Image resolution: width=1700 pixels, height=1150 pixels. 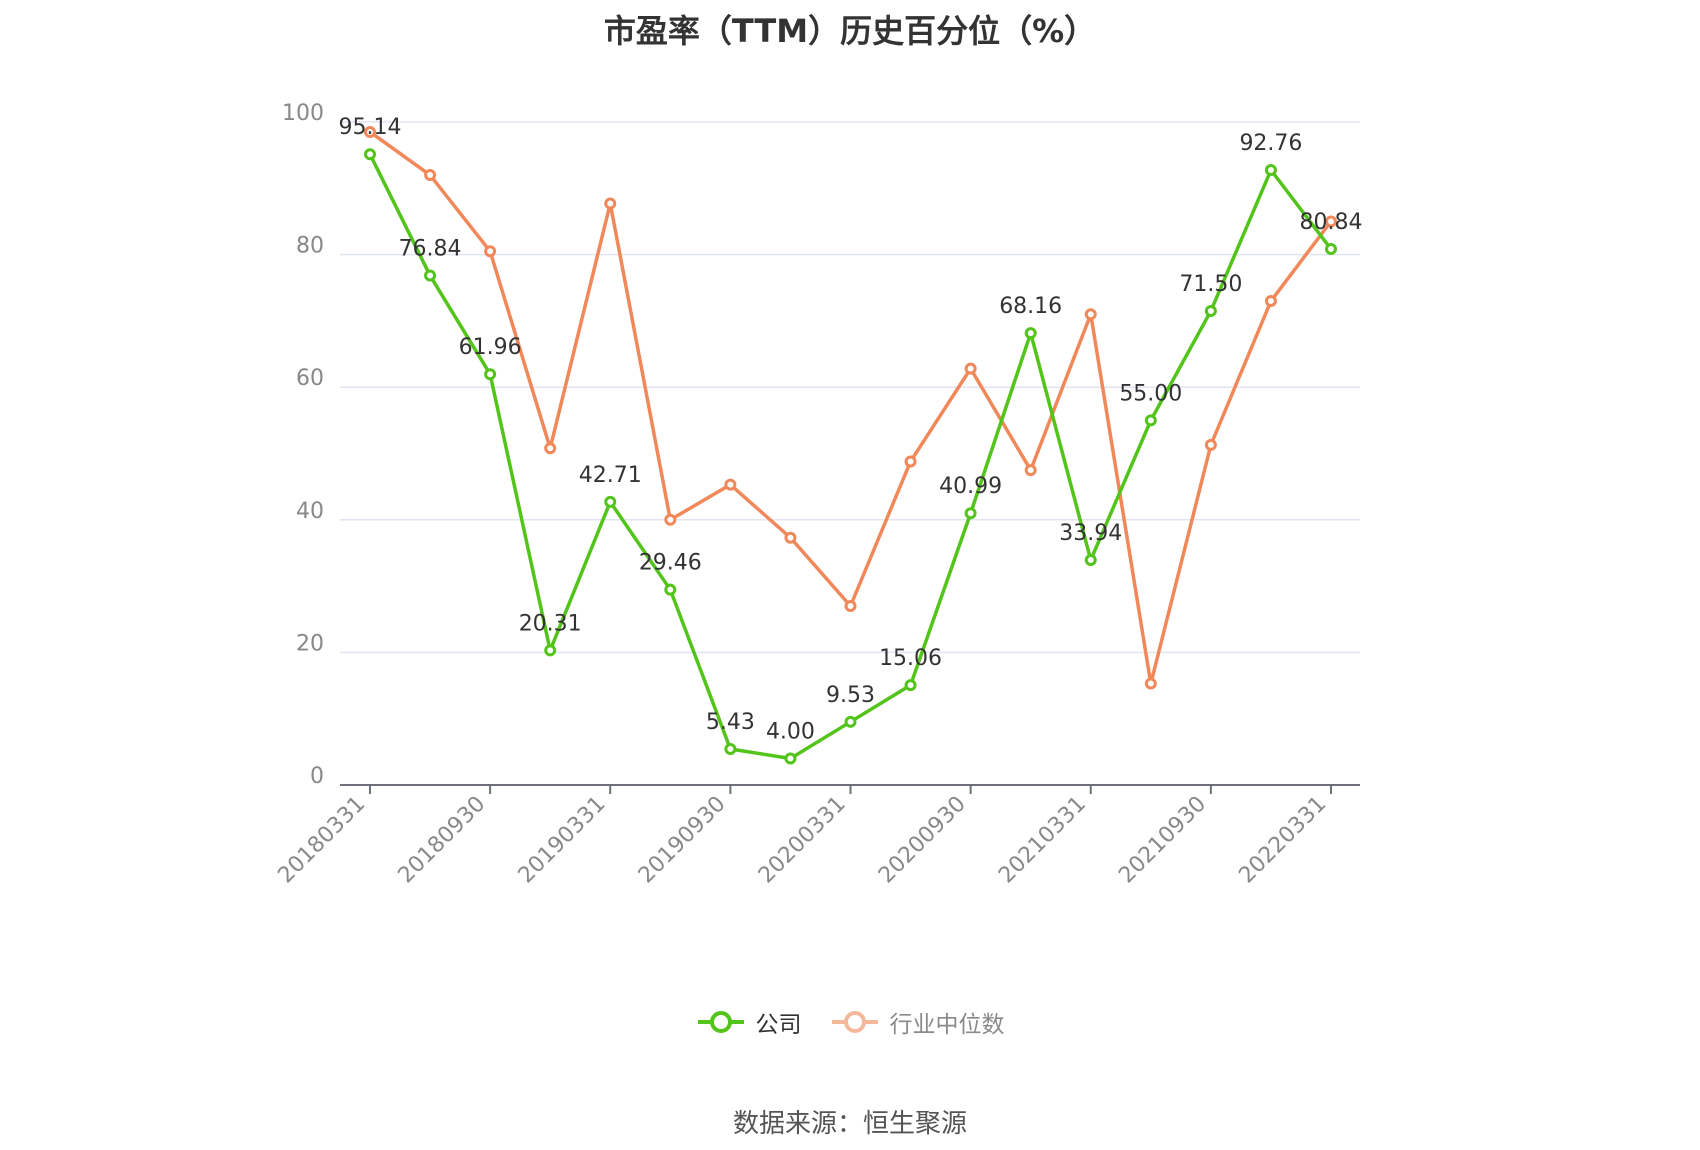 What do you see at coordinates (1042, 840) in the screenshot?
I see `x-tick-label: 20210331` at bounding box center [1042, 840].